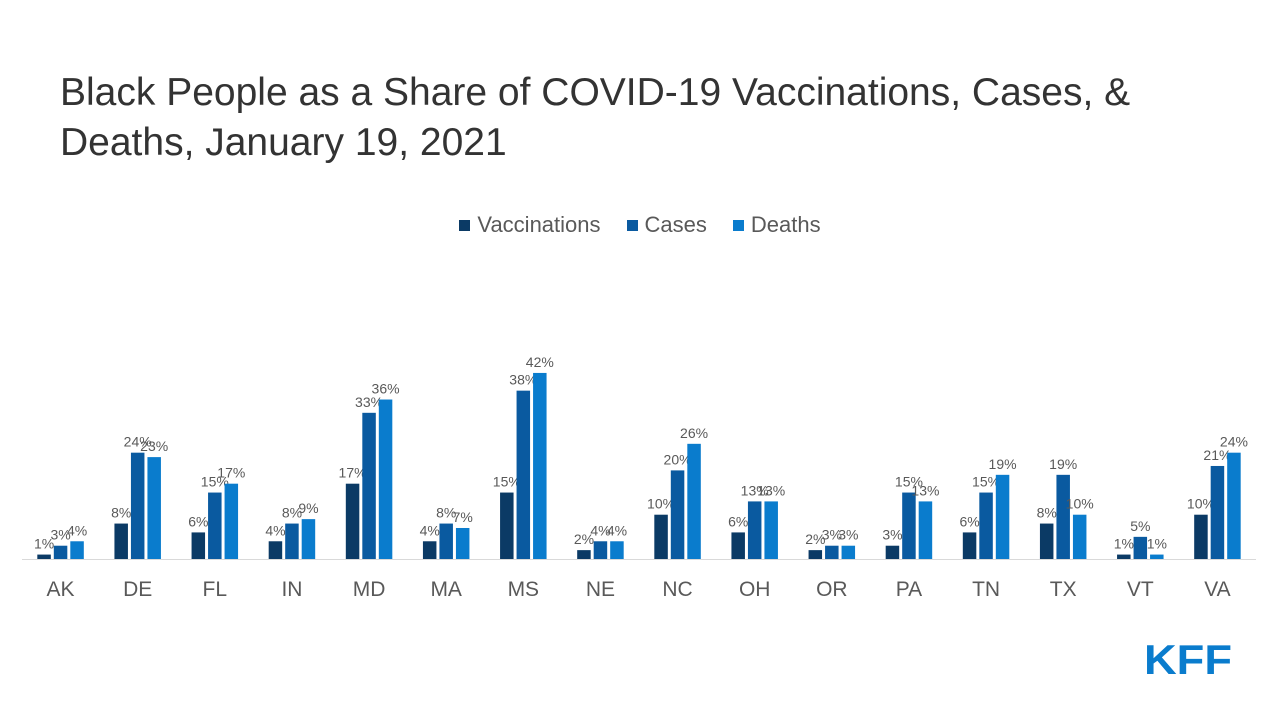  I want to click on data-label-vaccinations-de: 8%, so click(121, 513).